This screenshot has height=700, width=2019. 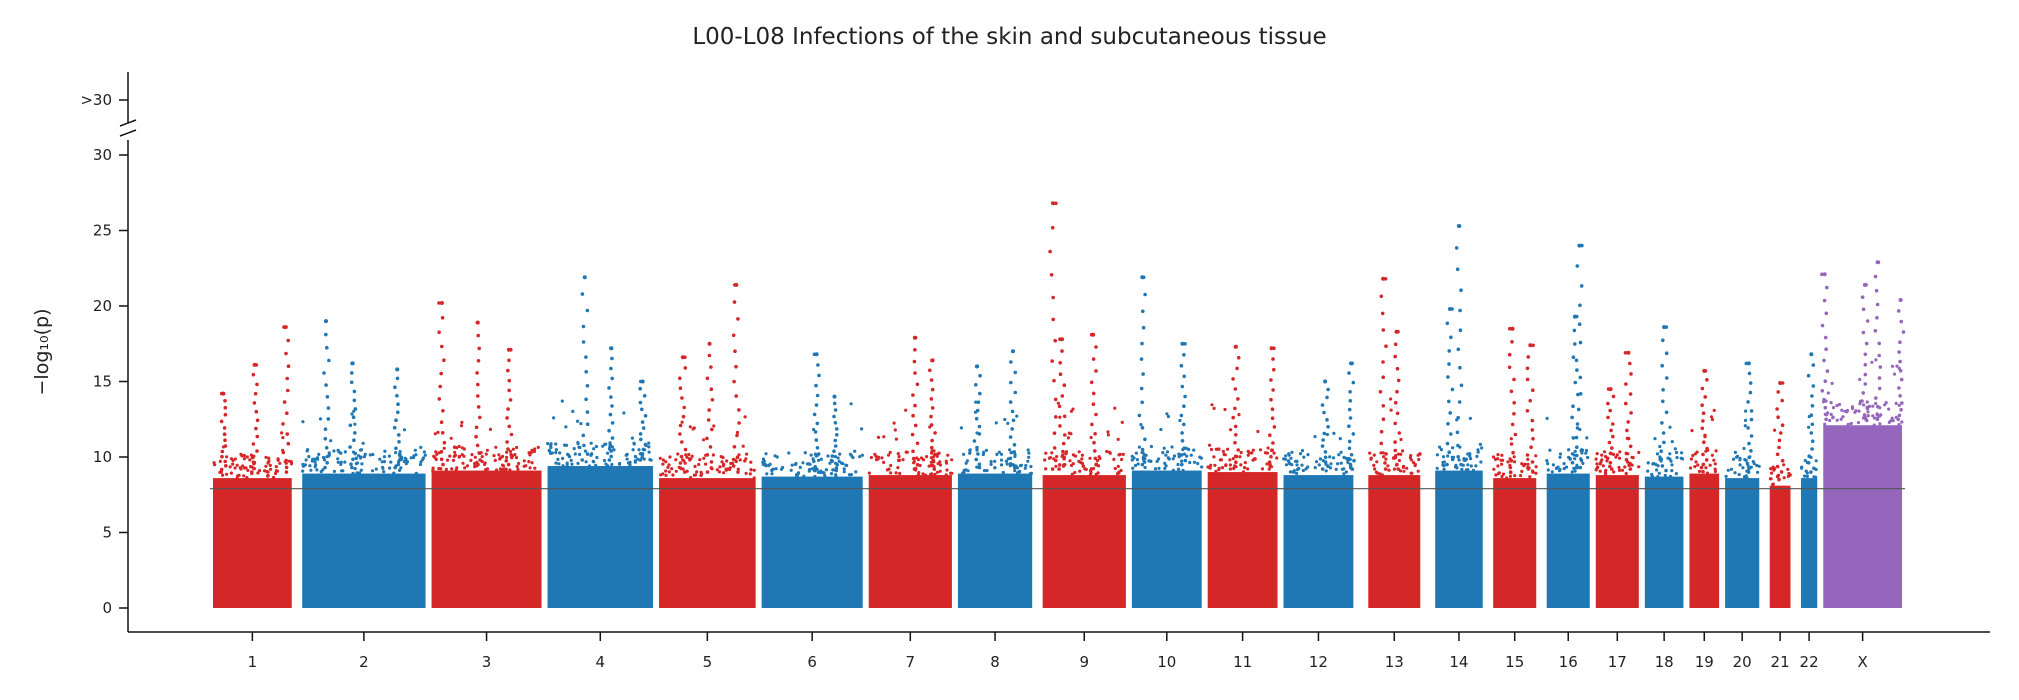 What do you see at coordinates (1617, 541) in the screenshot?
I see `chromosome-17-bulk` at bounding box center [1617, 541].